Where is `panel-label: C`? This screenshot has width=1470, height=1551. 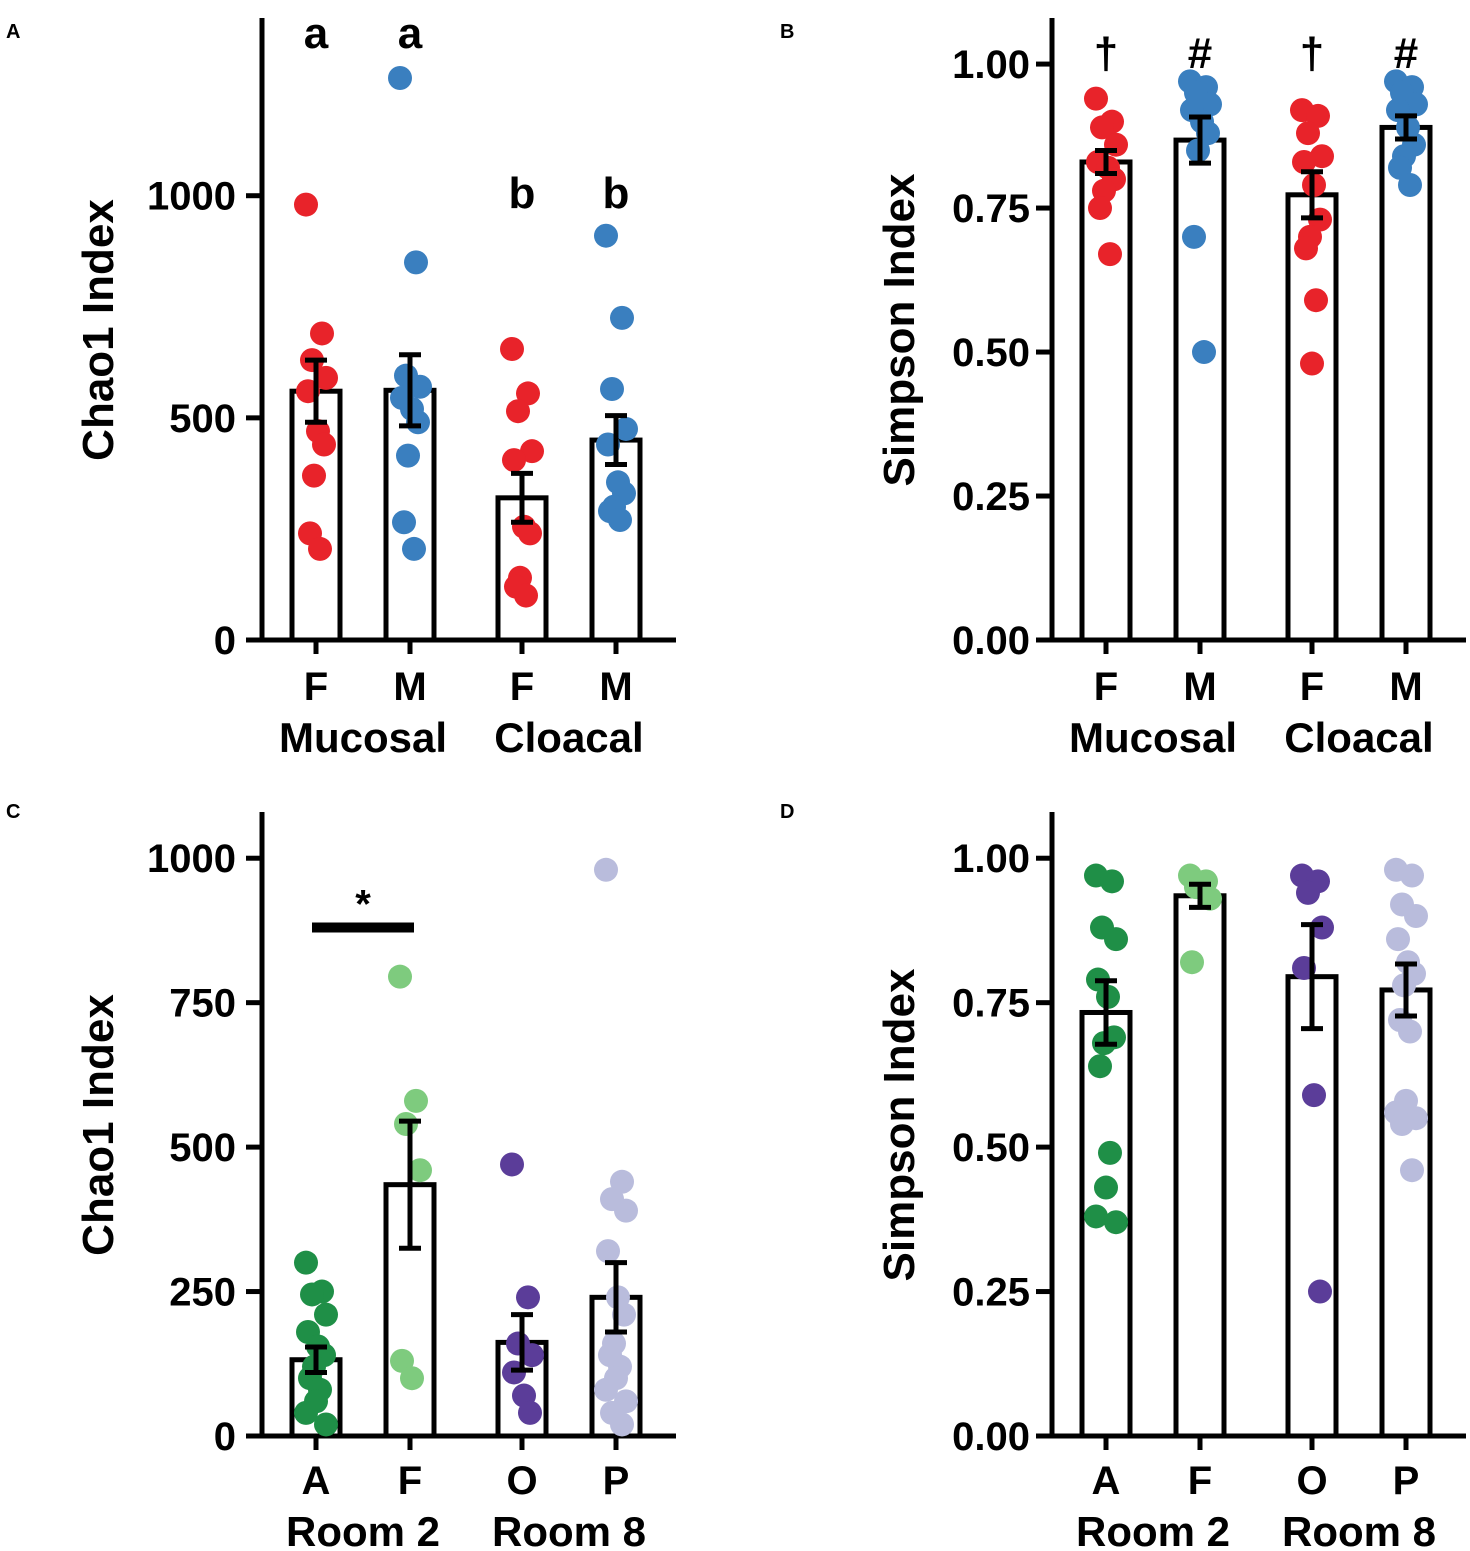 panel-label: C is located at coordinates (13, 812).